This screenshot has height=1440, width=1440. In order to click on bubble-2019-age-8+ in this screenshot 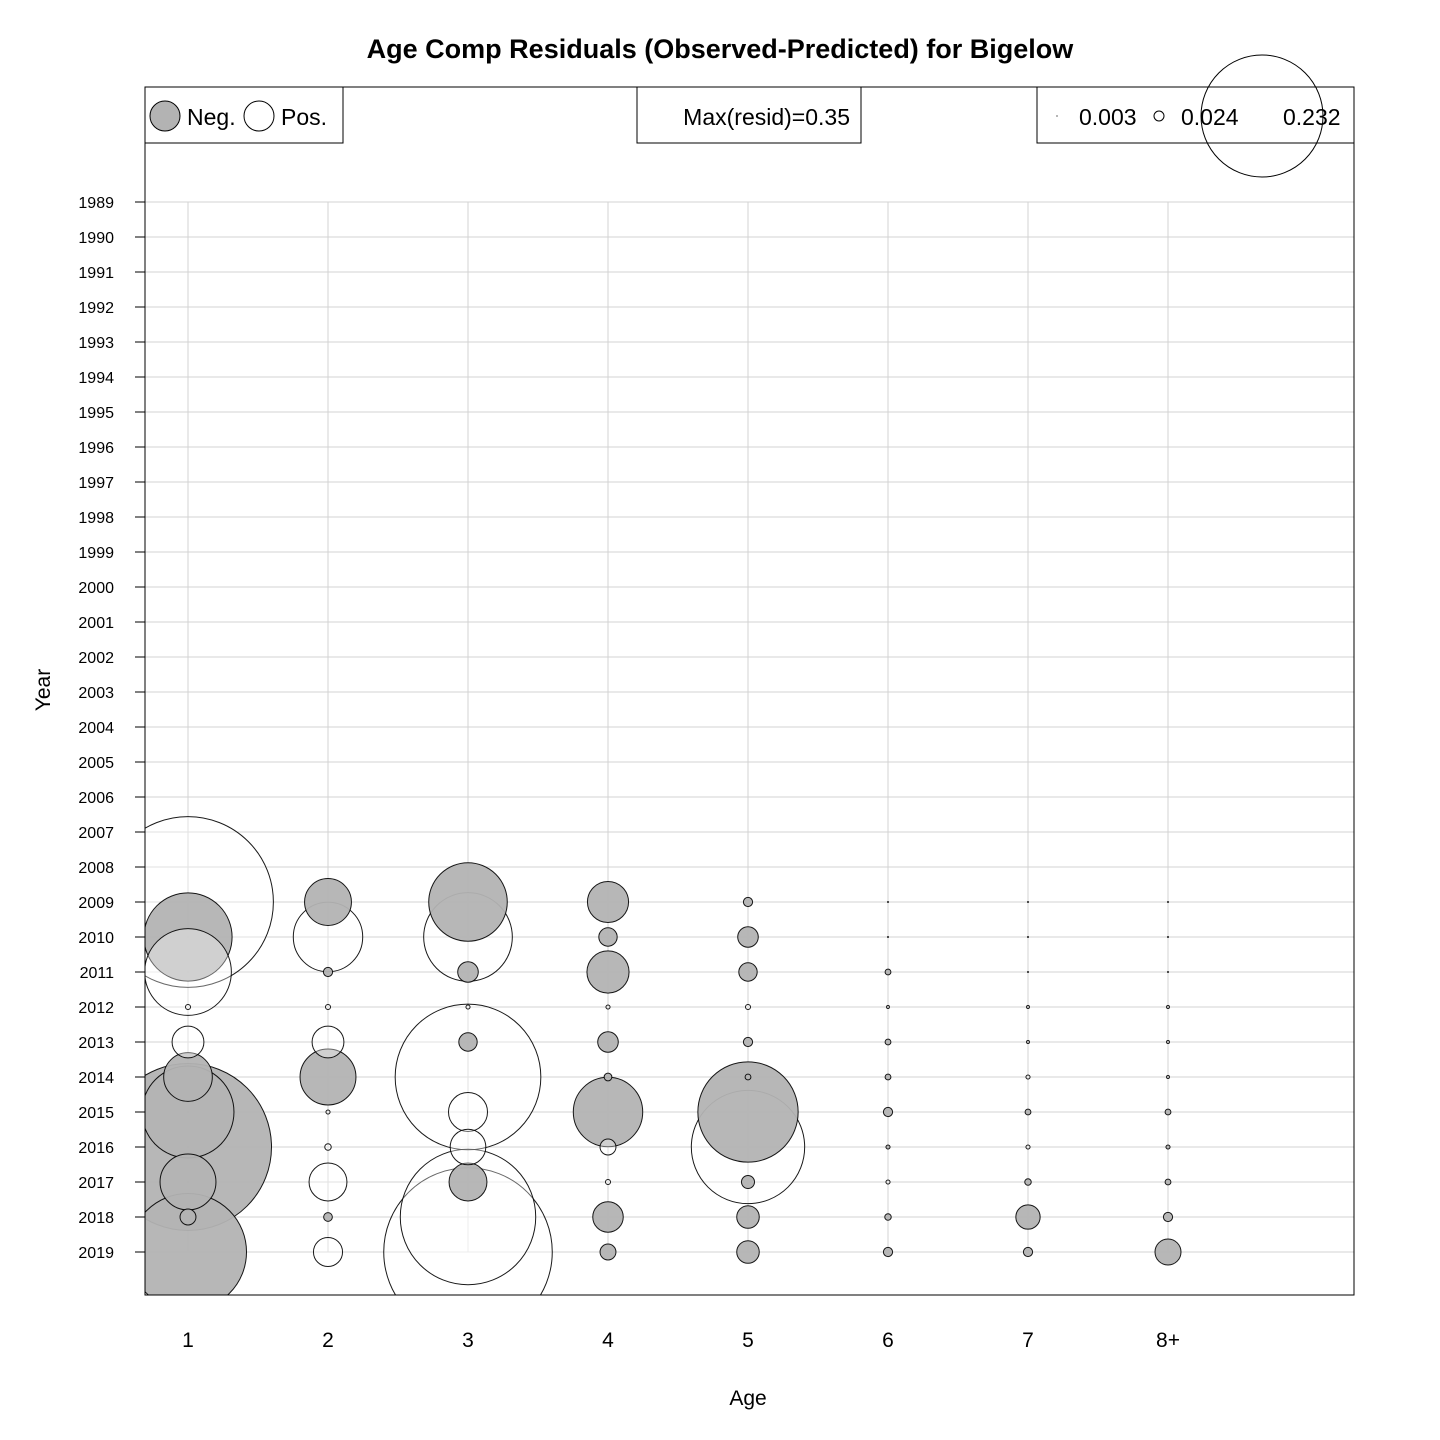, I will do `click(1168, 1252)`.